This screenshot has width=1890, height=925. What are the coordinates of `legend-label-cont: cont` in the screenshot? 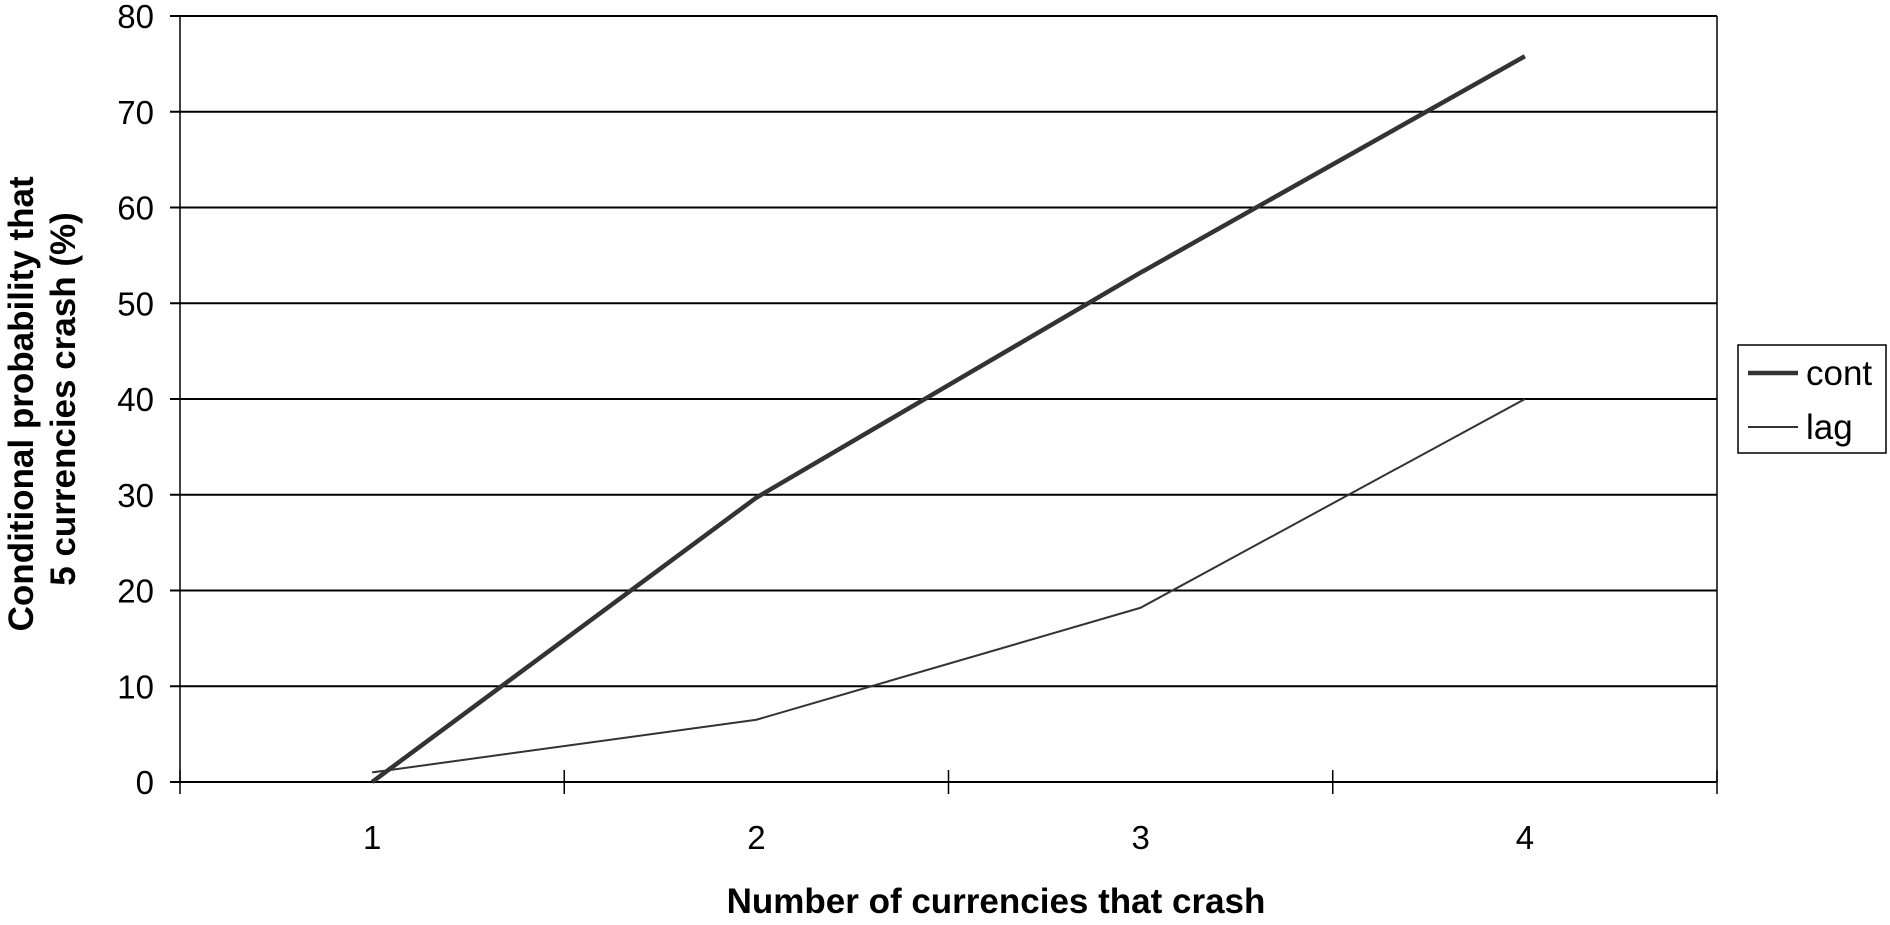 It's located at (1839, 373).